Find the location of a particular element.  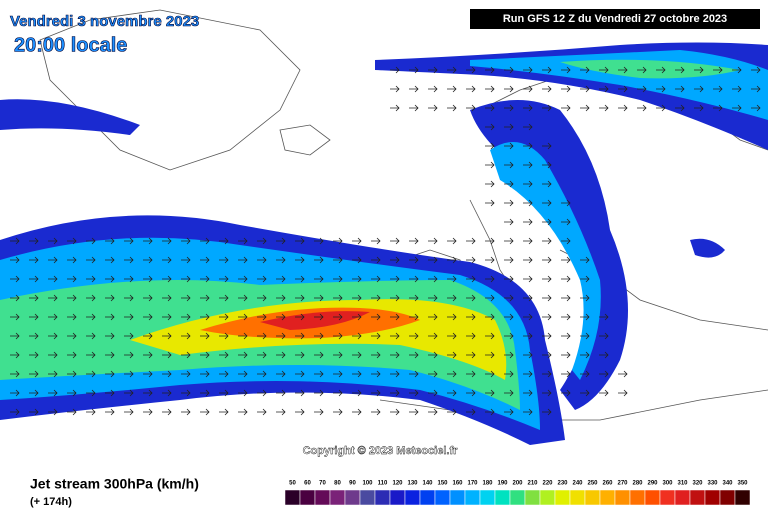

colorbar-label: 190 is located at coordinates (502, 484).